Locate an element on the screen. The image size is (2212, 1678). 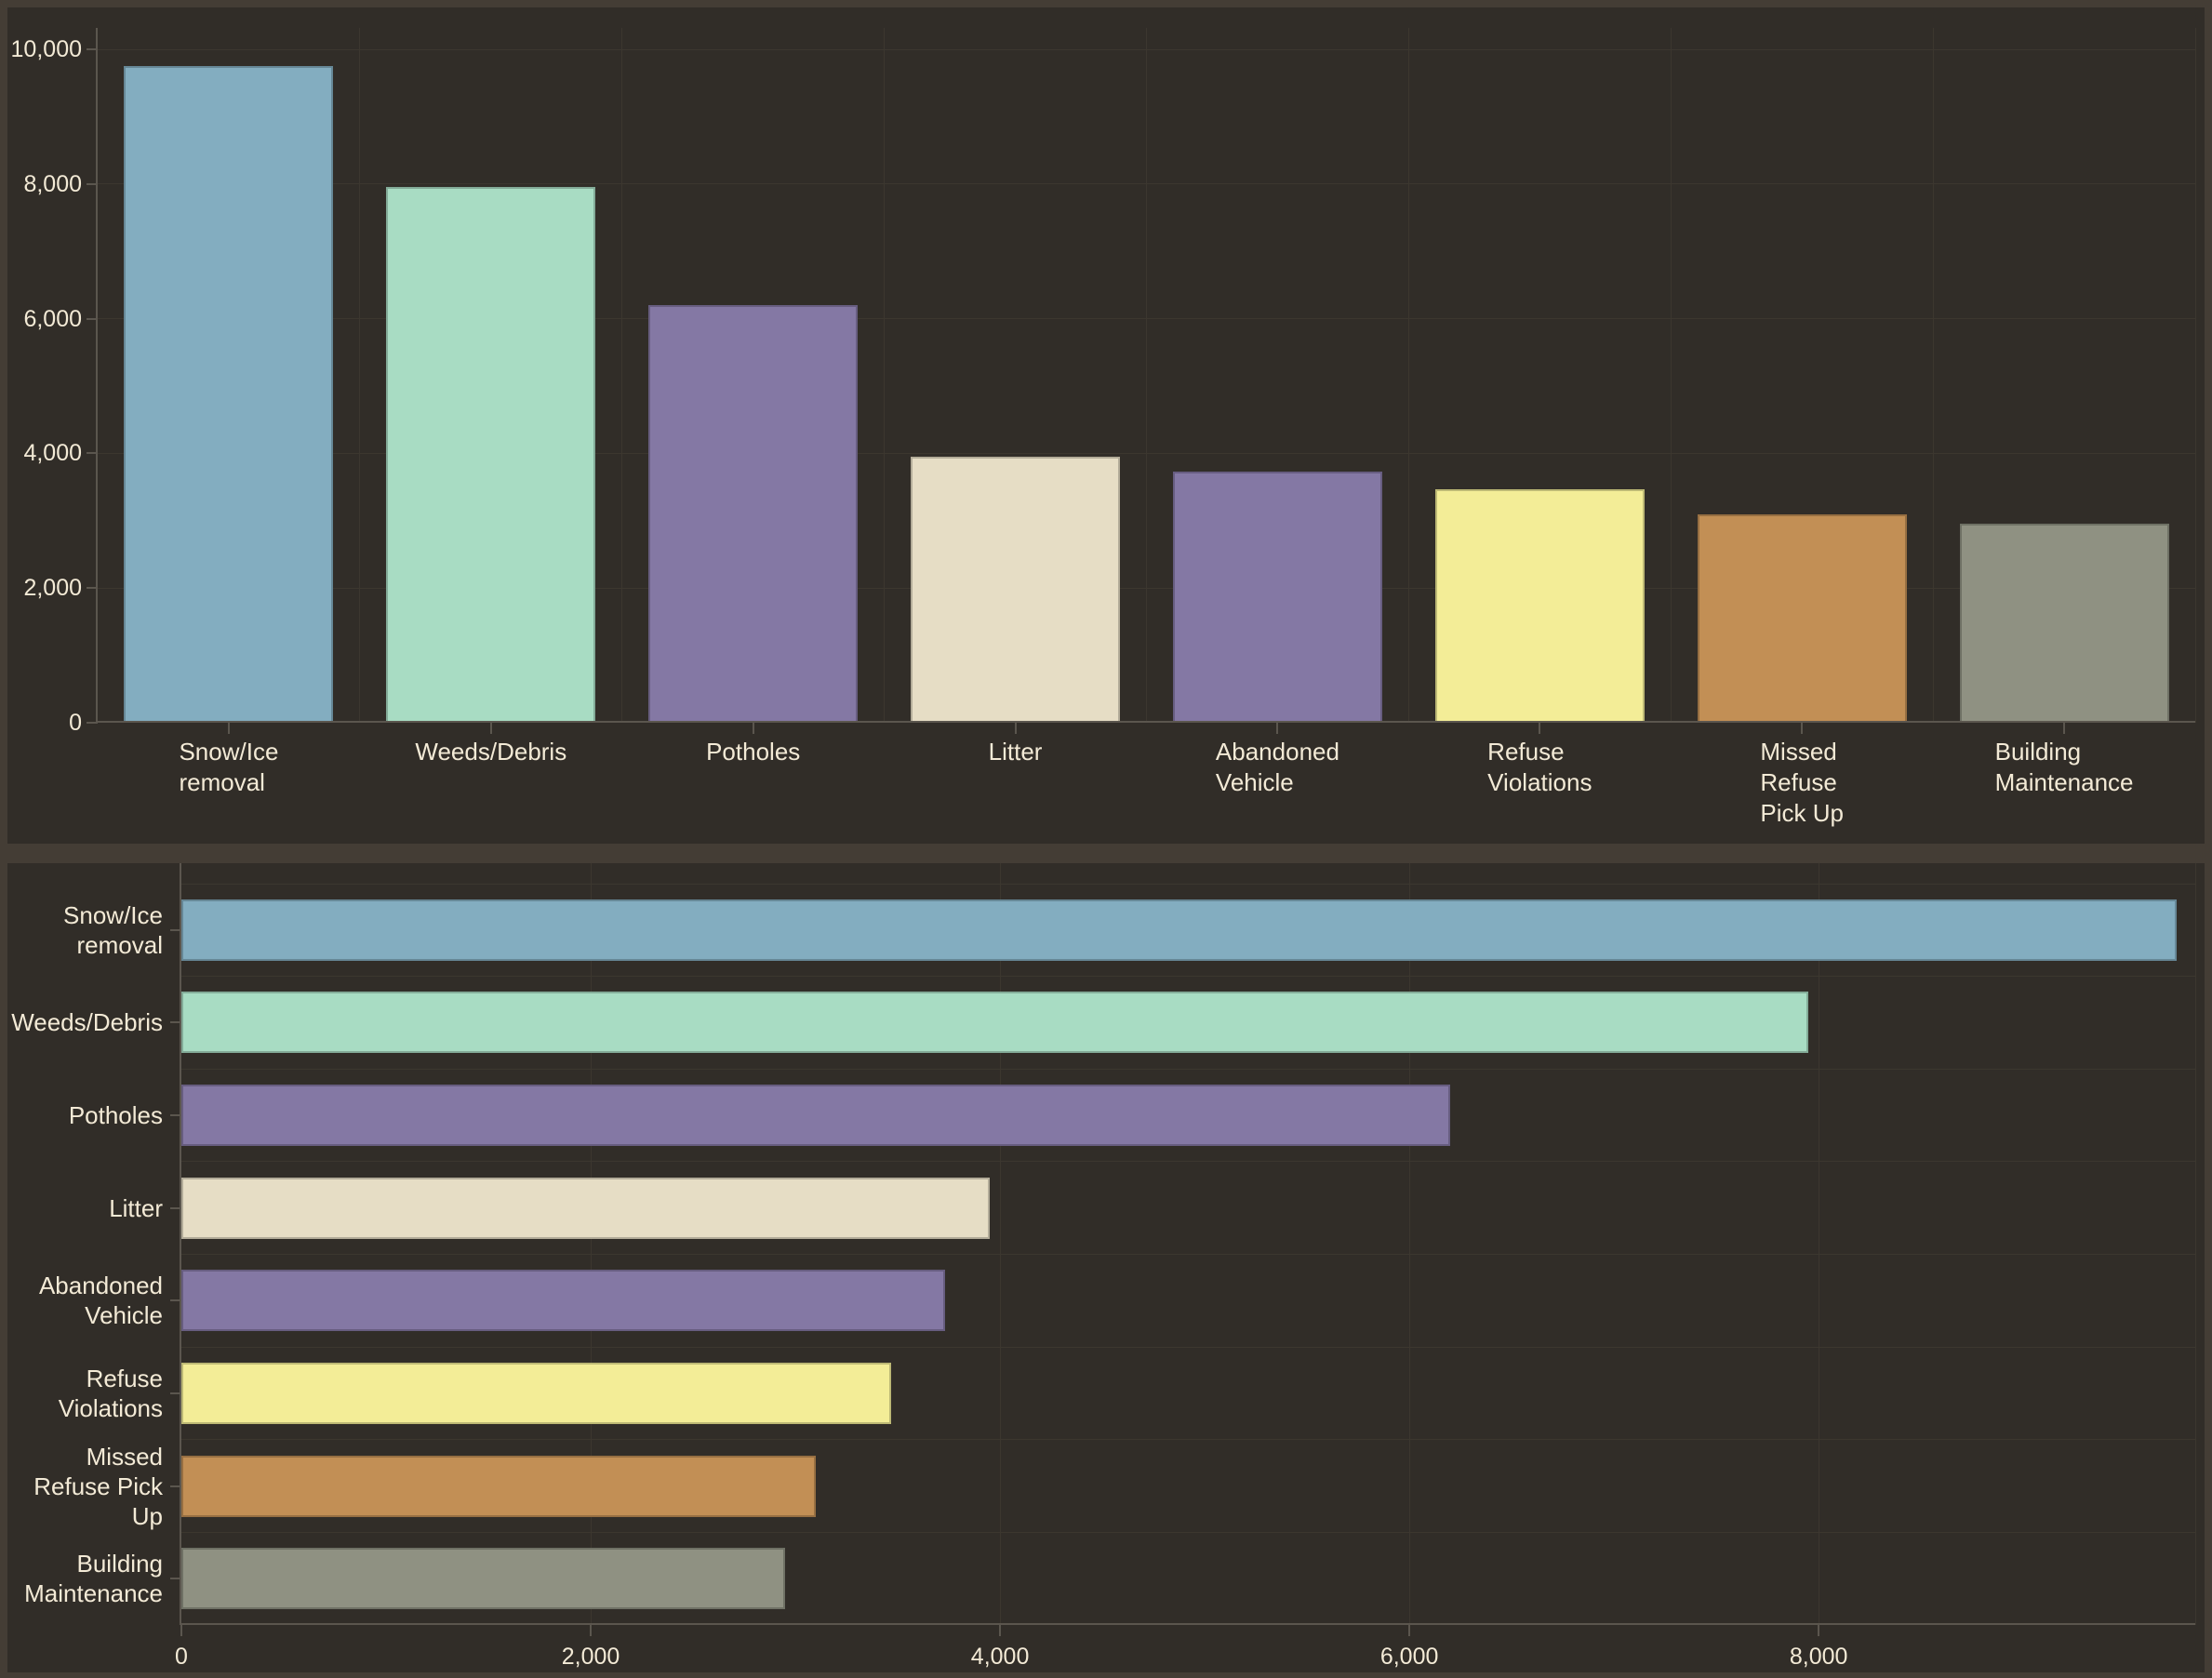
y-axis-tick-label: 2,000 is located at coordinates (52, 589).